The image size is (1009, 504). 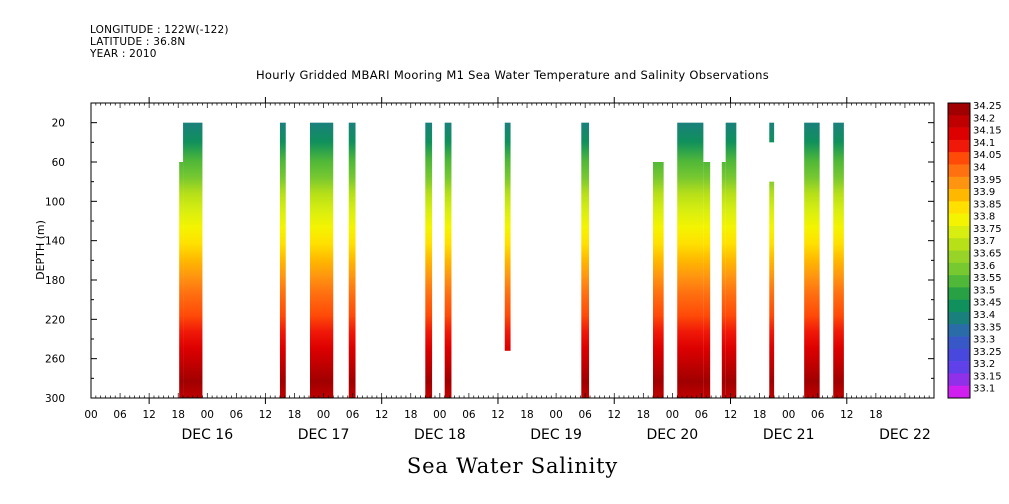 What do you see at coordinates (55, 320) in the screenshot?
I see `y-tick-label: 220` at bounding box center [55, 320].